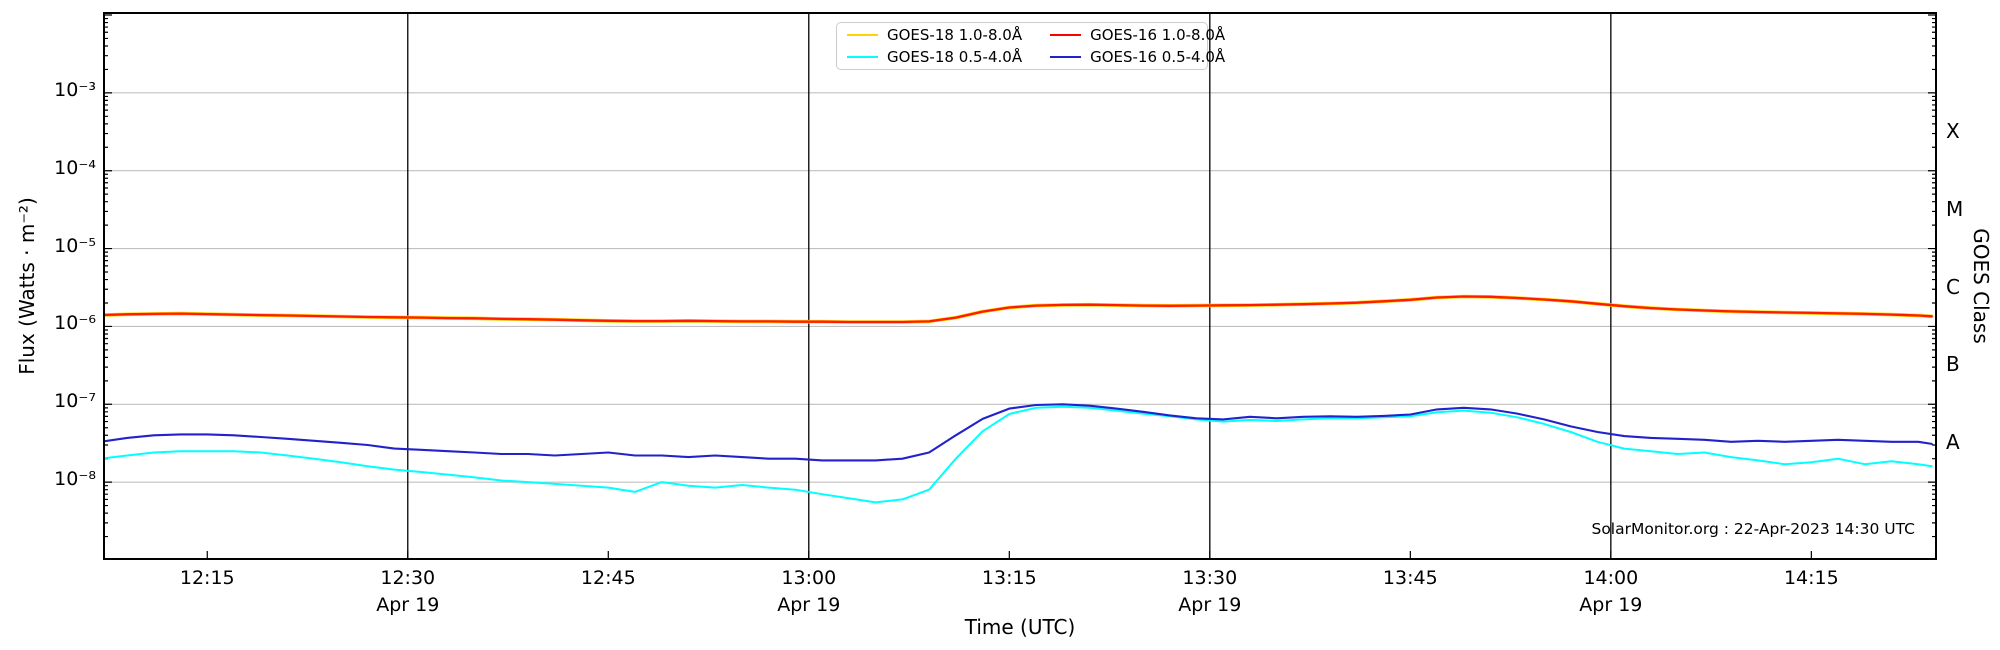 The width and height of the screenshot is (2000, 650). What do you see at coordinates (1210, 578) in the screenshot?
I see `x-tick-label: 13:30` at bounding box center [1210, 578].